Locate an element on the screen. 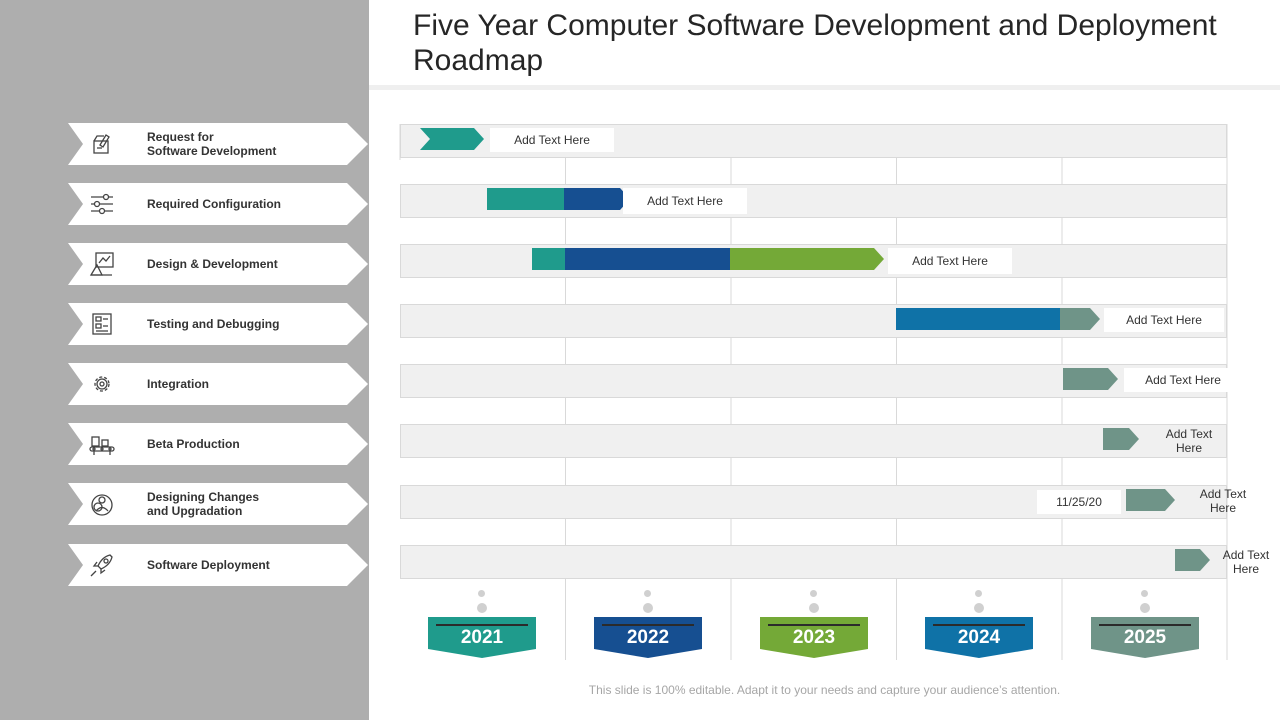  bar-segment-blue is located at coordinates (978, 319).